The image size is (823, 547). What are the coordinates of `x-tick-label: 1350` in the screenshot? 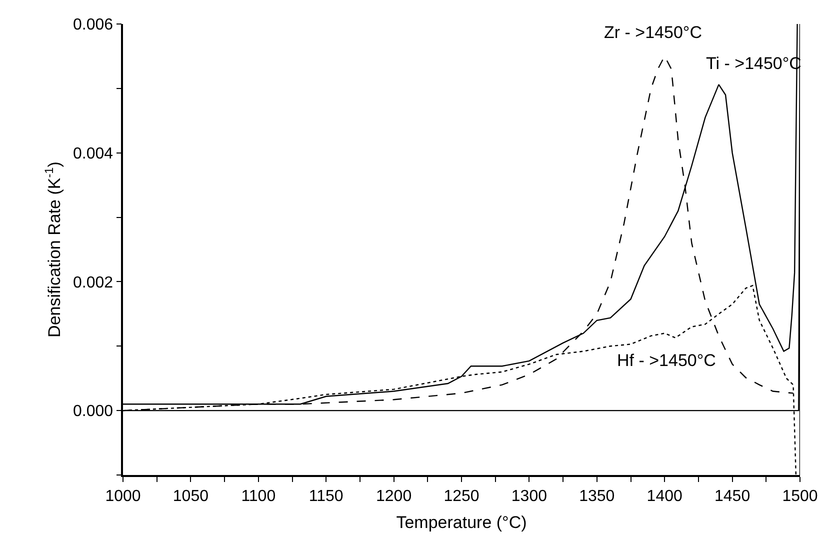 It's located at (597, 496).